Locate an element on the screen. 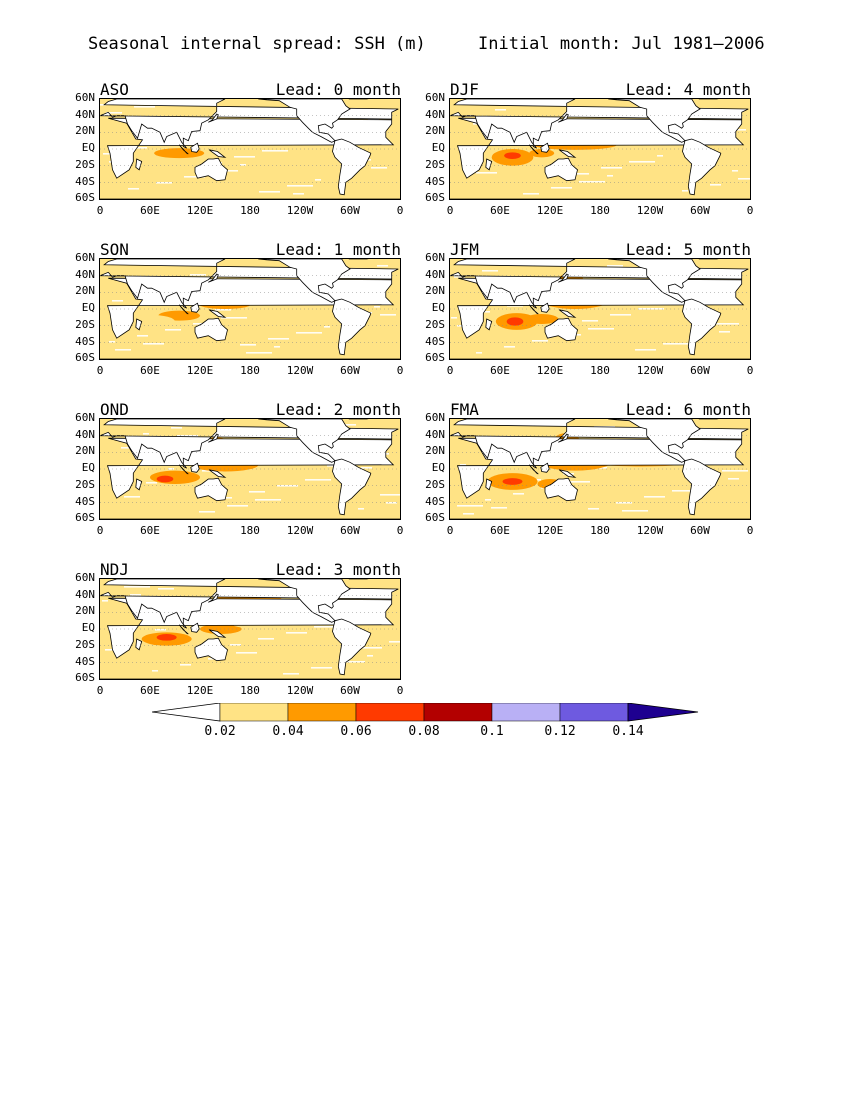 This screenshot has height=1100, width=850. panel-season-label: JFM is located at coordinates (464, 249).